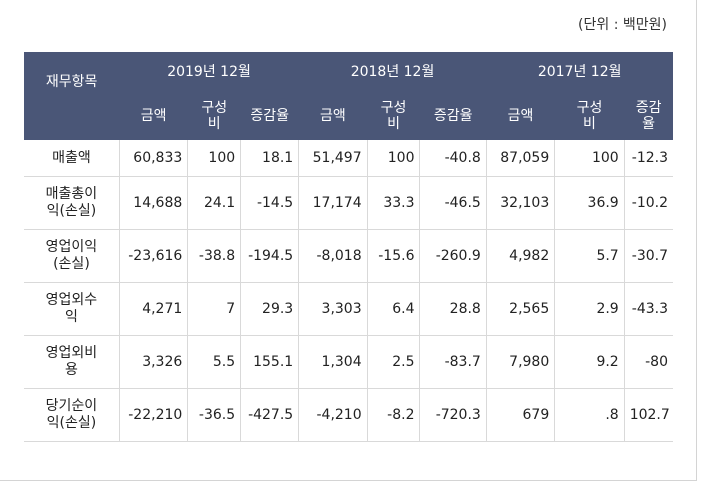  Describe the element at coordinates (214, 415) in the screenshot. I see `table-cell: -36.5` at that location.